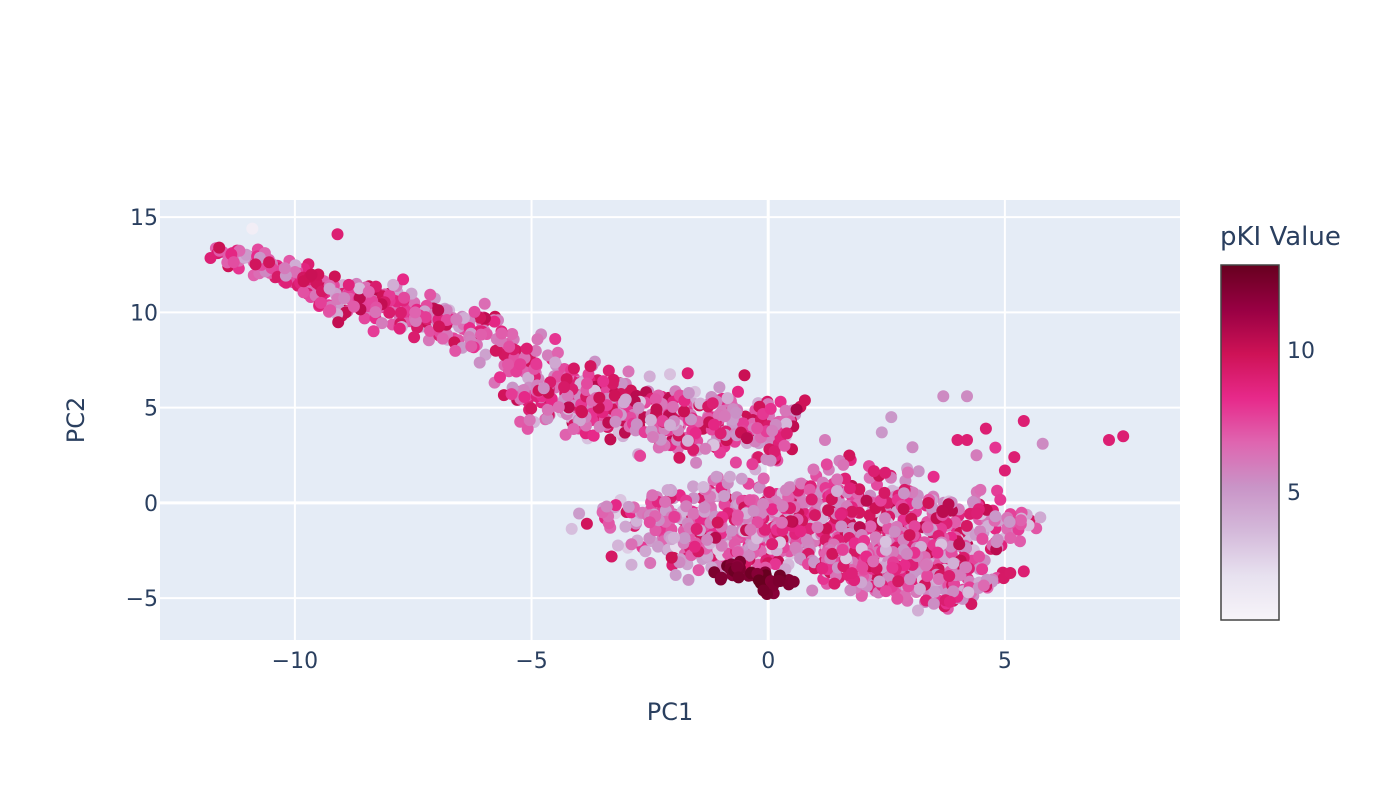 This screenshot has width=1400, height=804. What do you see at coordinates (642, 661) in the screenshot?
I see `x-axis-ticks: −10 −5 0 5` at bounding box center [642, 661].